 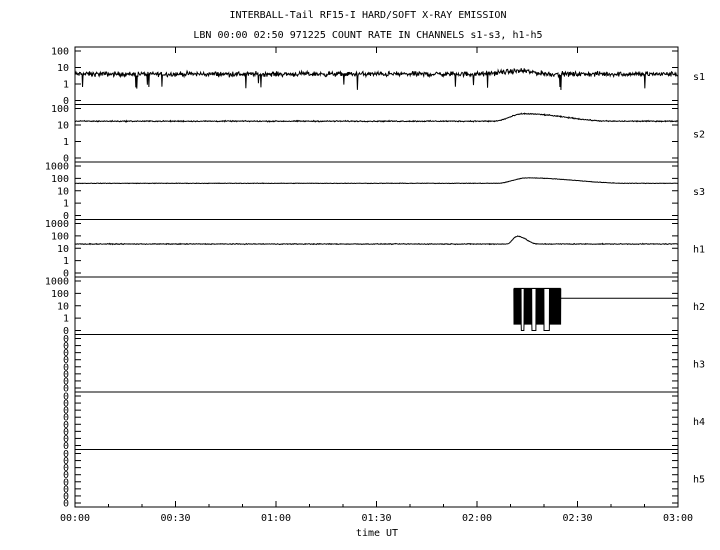 What do you see at coordinates (699, 134) in the screenshot?
I see `channel-label: s2` at bounding box center [699, 134].